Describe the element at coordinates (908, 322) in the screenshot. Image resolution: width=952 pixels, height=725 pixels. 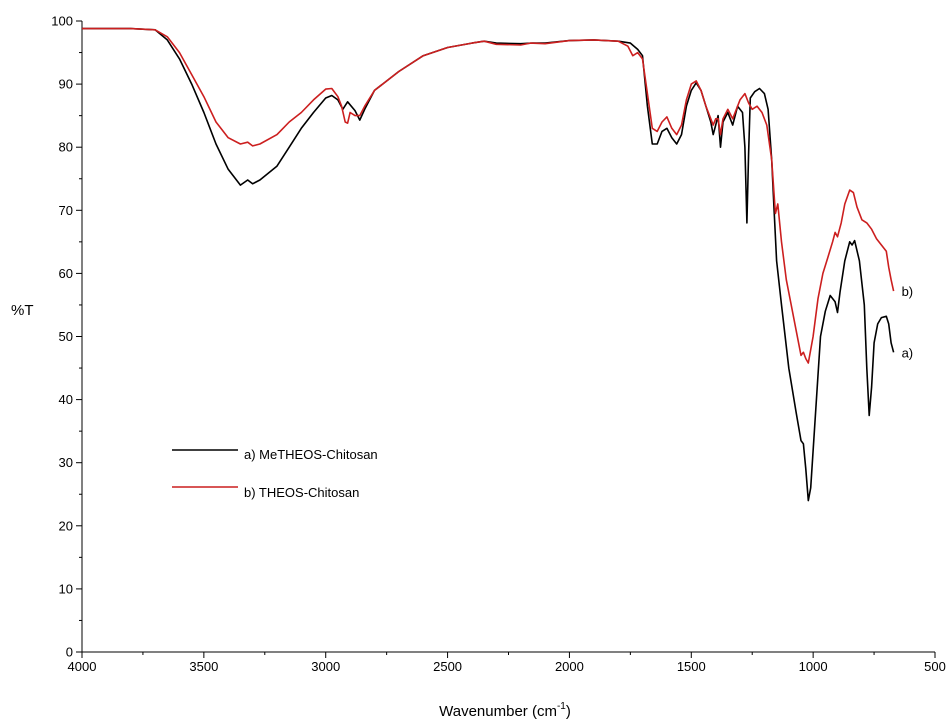
I see `series-end-labels: a) b)` at that location.